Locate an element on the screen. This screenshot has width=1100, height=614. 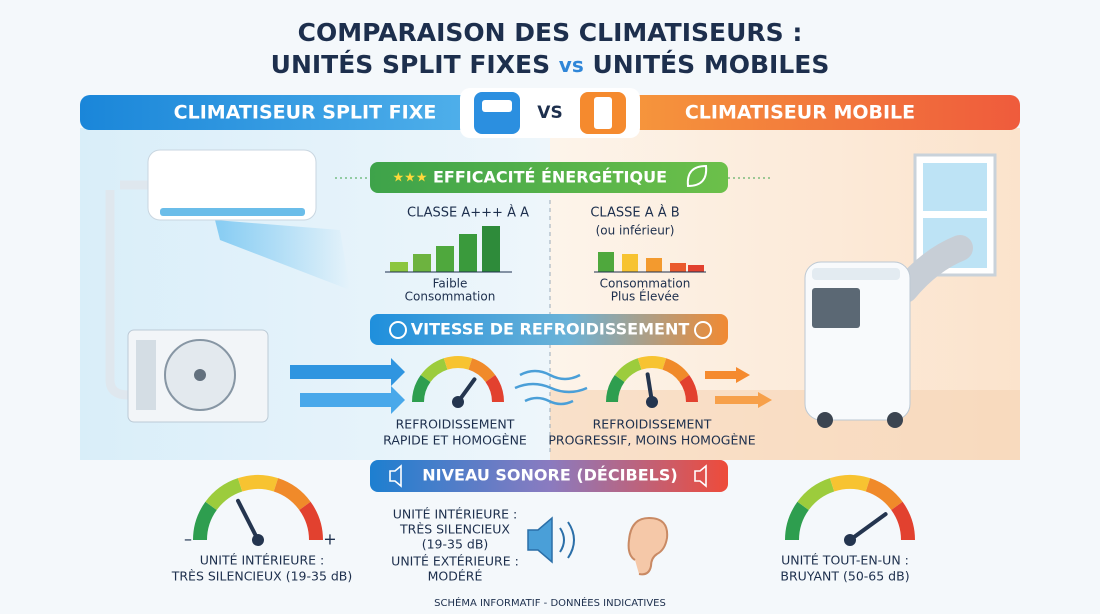
pipe is located at coordinates (117, 295).